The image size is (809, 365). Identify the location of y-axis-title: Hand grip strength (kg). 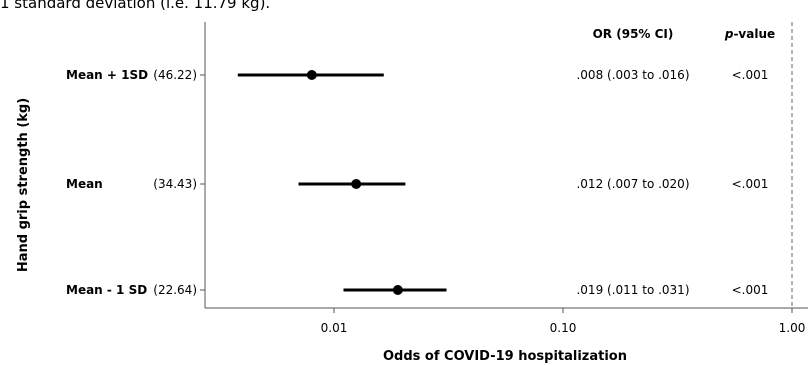
(23, 185).